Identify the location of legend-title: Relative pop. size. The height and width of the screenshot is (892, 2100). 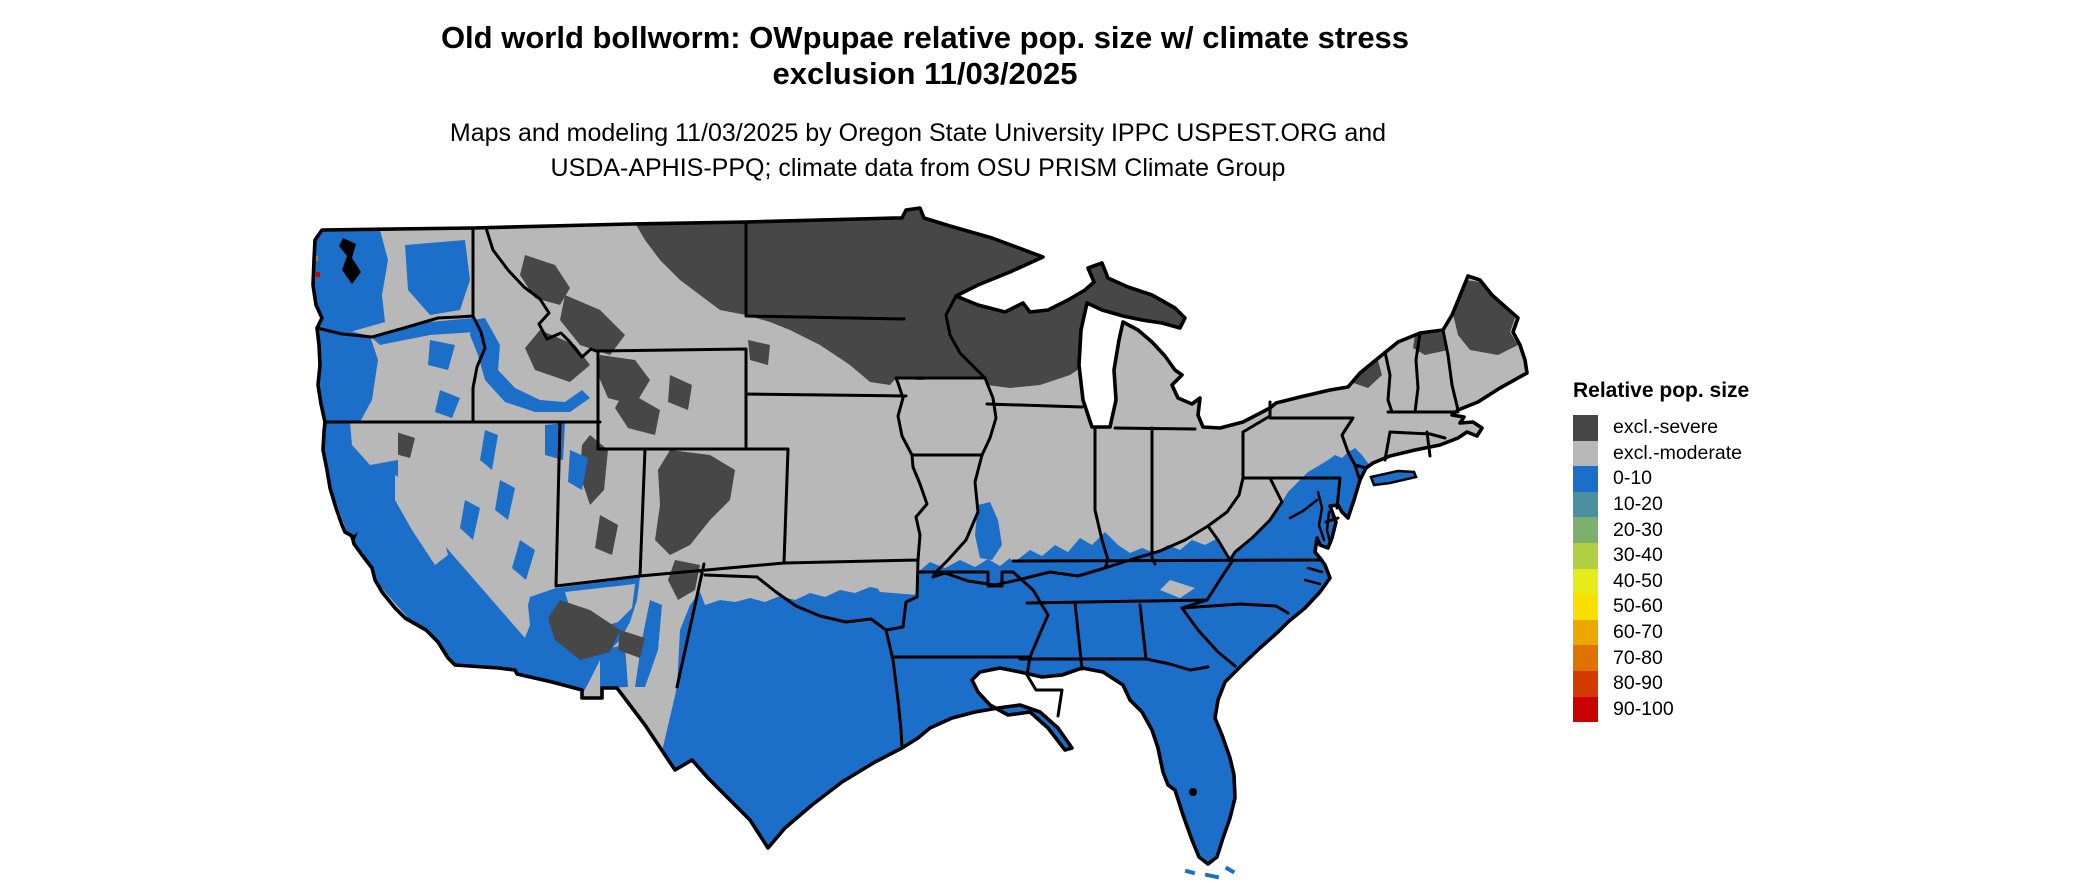
(1661, 390).